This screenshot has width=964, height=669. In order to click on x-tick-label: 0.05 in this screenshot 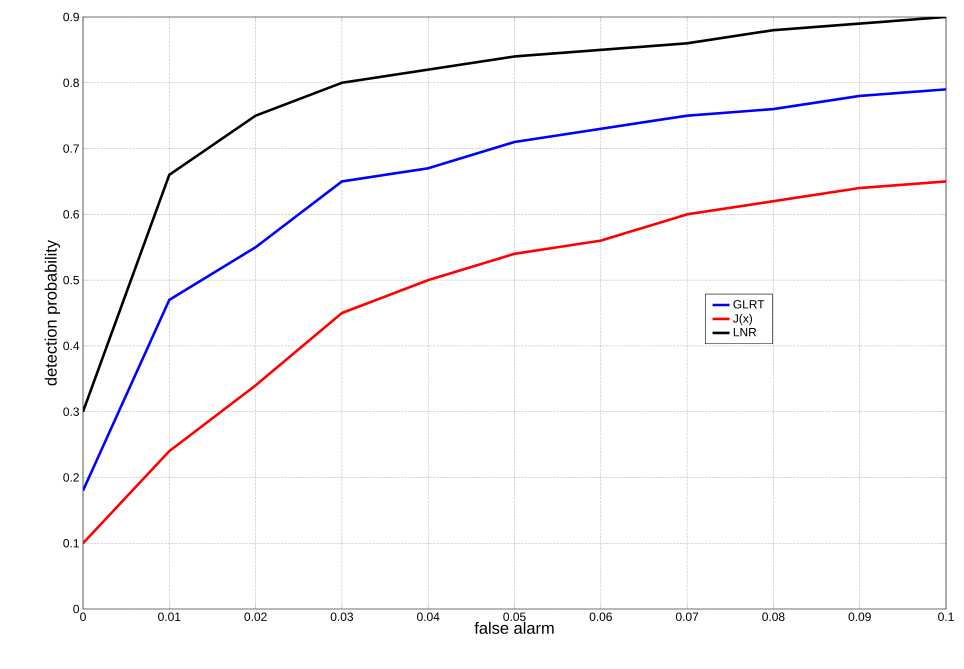, I will do `click(514, 616)`.